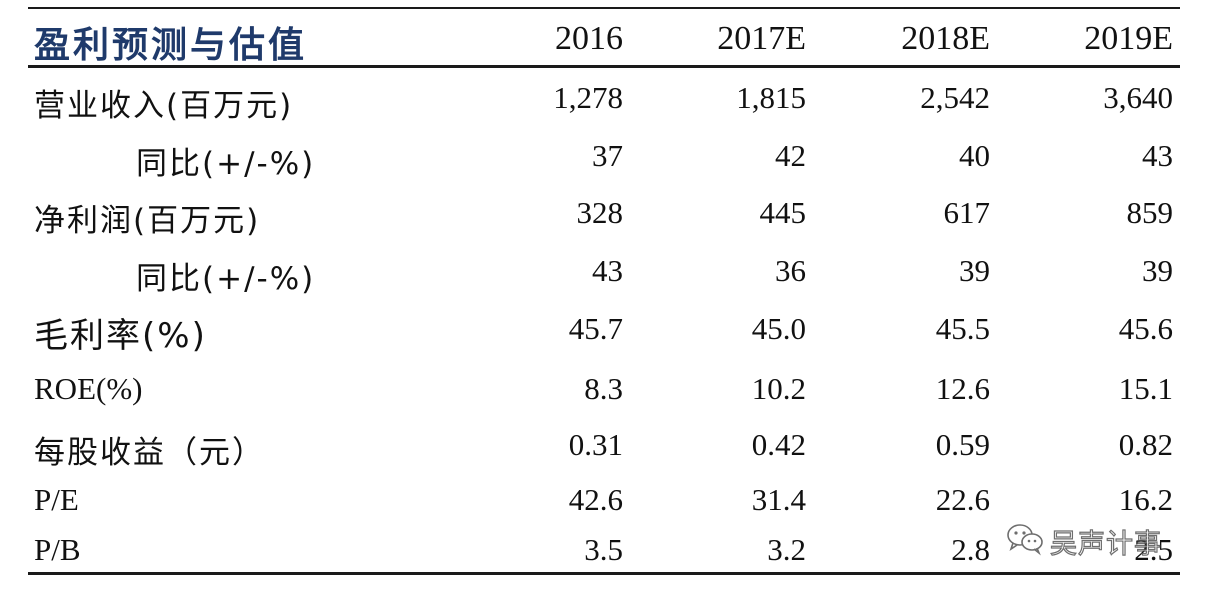  I want to click on table-cell: 37, so click(607, 155).